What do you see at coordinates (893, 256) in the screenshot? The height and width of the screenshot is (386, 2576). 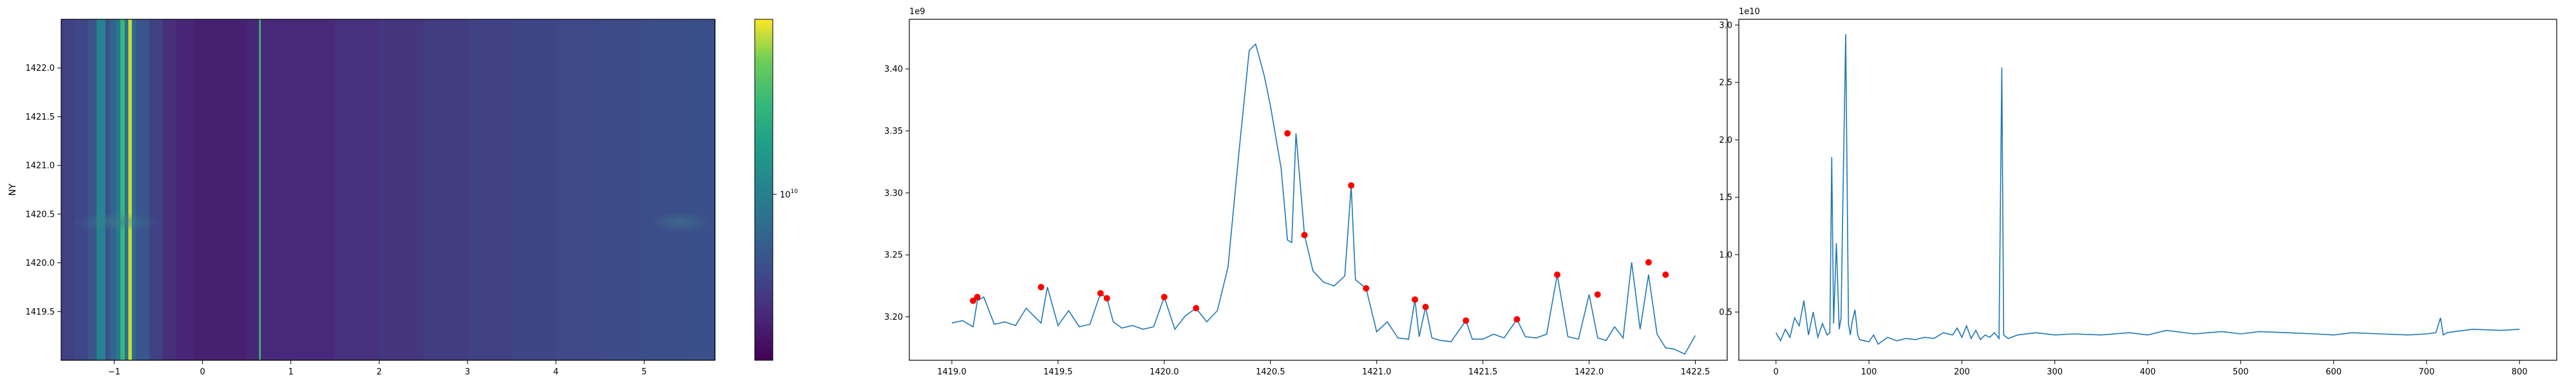 I see `spectrum-y-tick-label: 3.25` at bounding box center [893, 256].